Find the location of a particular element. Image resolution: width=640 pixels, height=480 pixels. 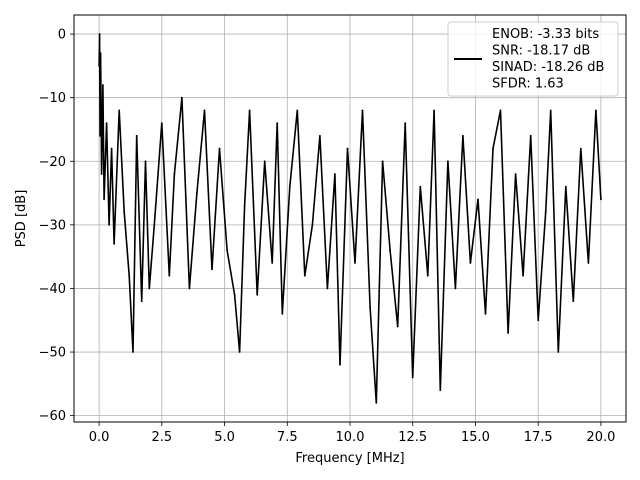

legend-entry-snr: SNR: -18.17 dB is located at coordinates (541, 51).